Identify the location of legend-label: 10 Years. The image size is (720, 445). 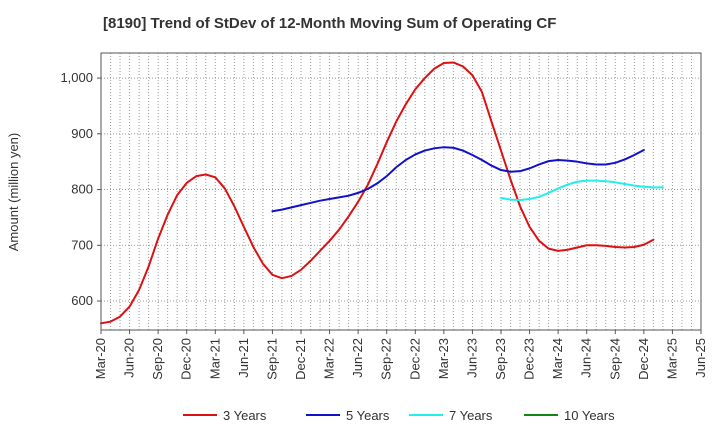
(589, 415).